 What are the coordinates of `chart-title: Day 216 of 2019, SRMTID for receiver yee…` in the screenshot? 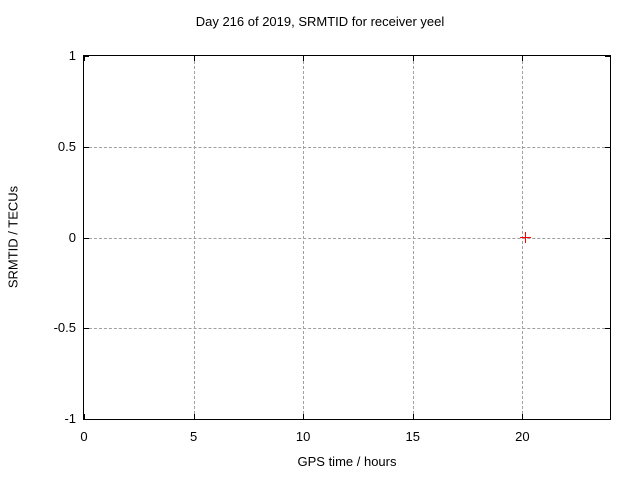 It's located at (320, 21).